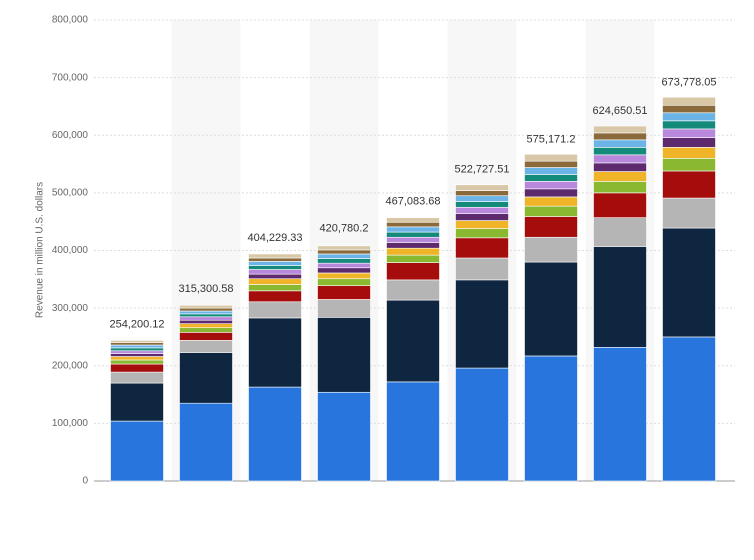  Describe the element at coordinates (551, 139) in the screenshot. I see `total-label: 575,171.2` at that location.